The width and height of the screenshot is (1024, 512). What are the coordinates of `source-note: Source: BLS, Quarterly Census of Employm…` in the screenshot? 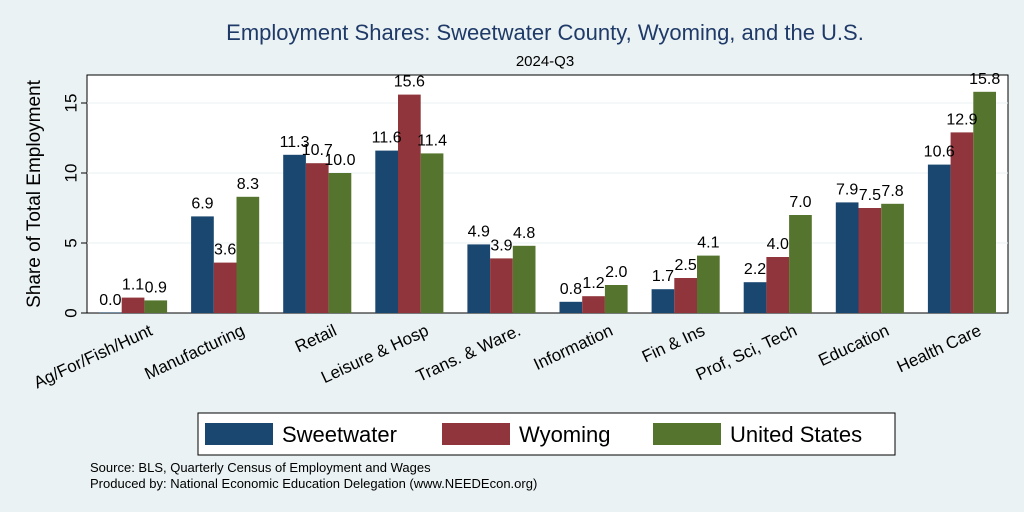 It's located at (260, 467).